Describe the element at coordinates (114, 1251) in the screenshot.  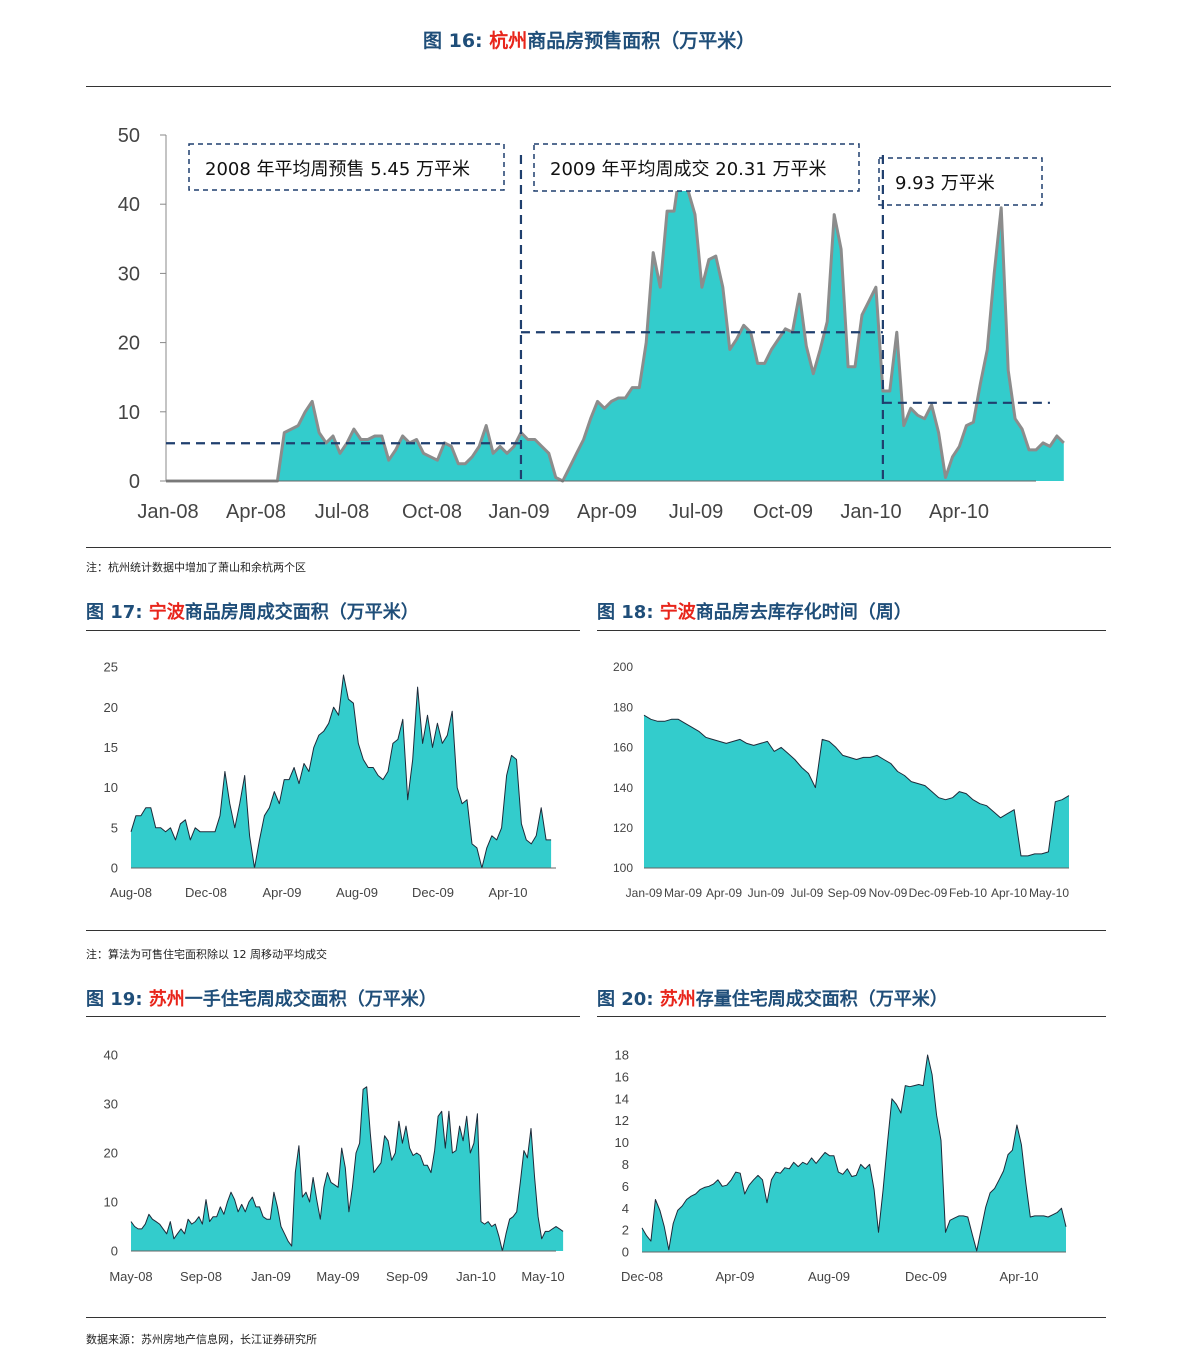
I see `fig19-ytick-label: 0` at that location.